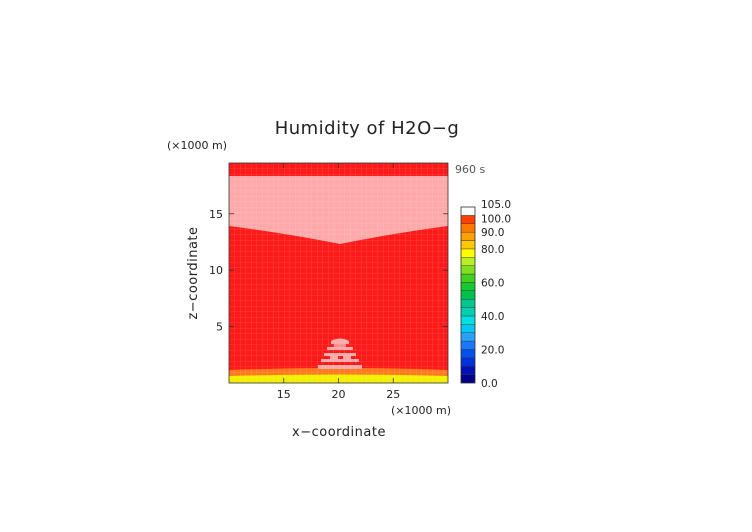  What do you see at coordinates (485, 294) in the screenshot?
I see `colorbar: 0.0 20.0 40.0 60.0 80.0 90.0 100.0 105.0` at bounding box center [485, 294].